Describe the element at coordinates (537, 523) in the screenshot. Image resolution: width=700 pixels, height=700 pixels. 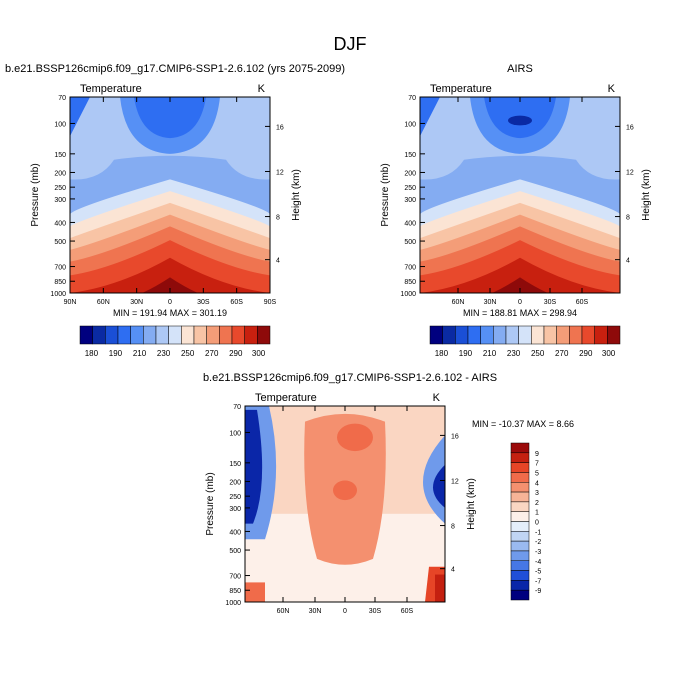
I see `colorbar-label: 0` at that location.